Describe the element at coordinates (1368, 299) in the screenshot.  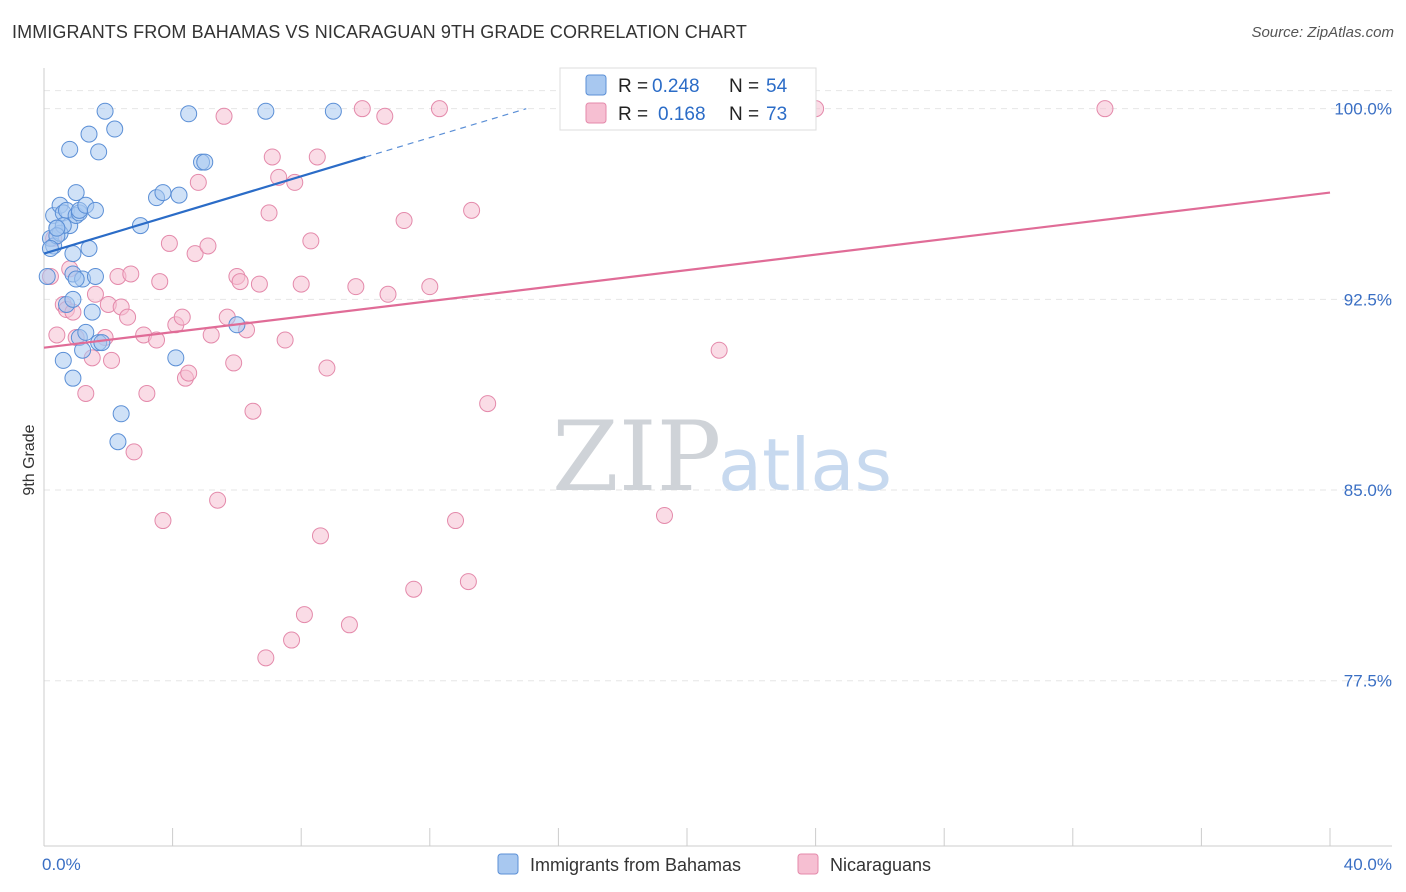
I see `y-tick-label-1: 92.5%` at that location.